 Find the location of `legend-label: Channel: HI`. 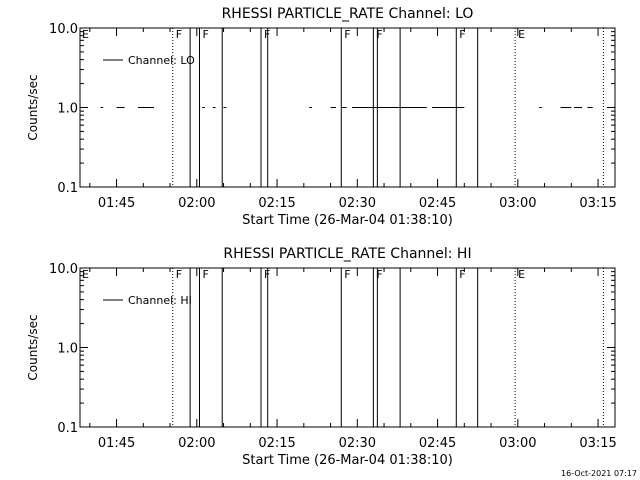

legend-label: Channel: HI is located at coordinates (160, 300).